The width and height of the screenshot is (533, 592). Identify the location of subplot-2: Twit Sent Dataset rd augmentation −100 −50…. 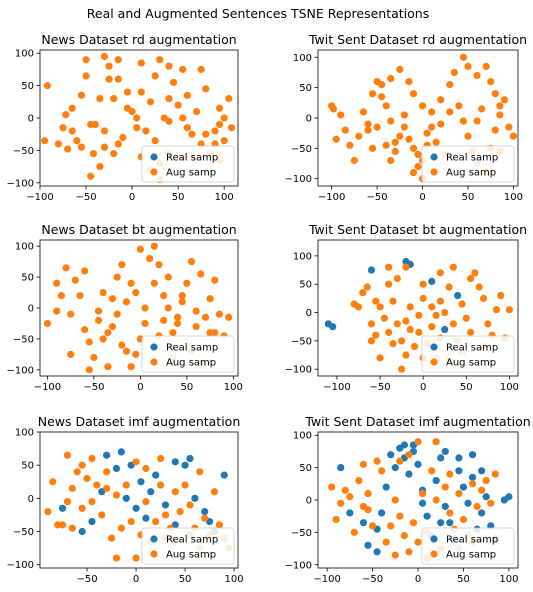
(406, 117).